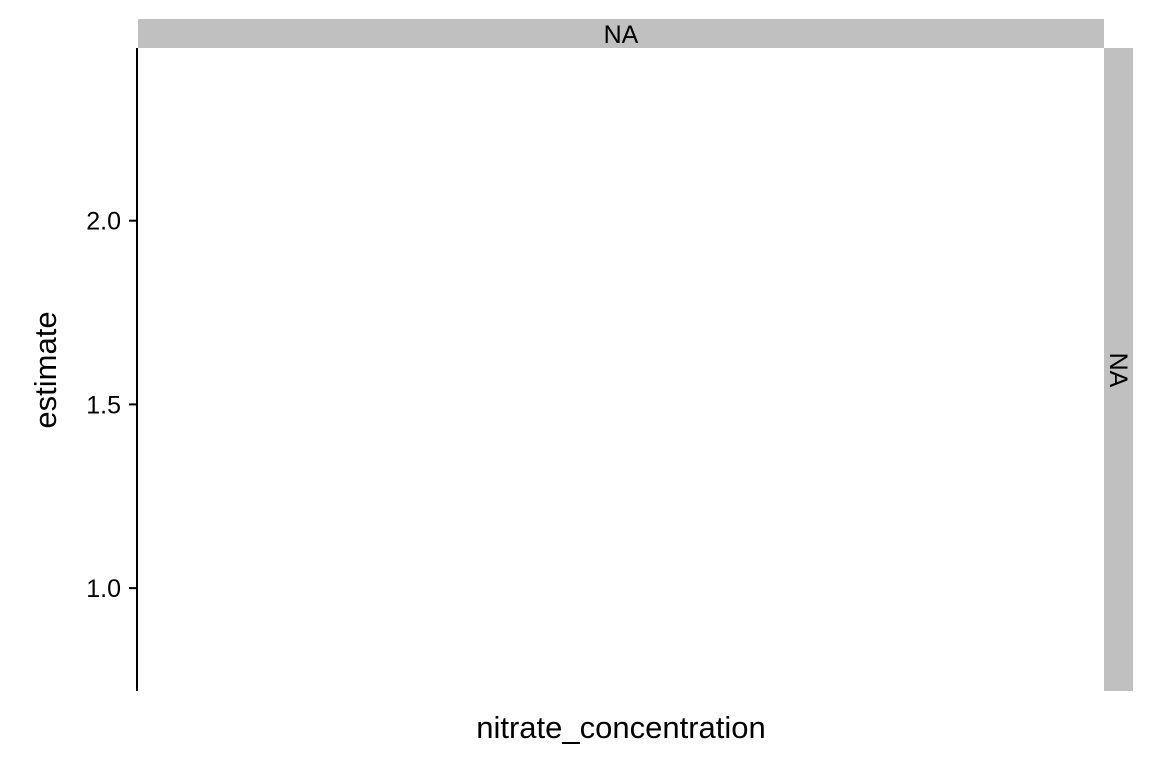 This screenshot has height=768, width=1152. I want to click on y-axis-title: estimate, so click(45, 369).